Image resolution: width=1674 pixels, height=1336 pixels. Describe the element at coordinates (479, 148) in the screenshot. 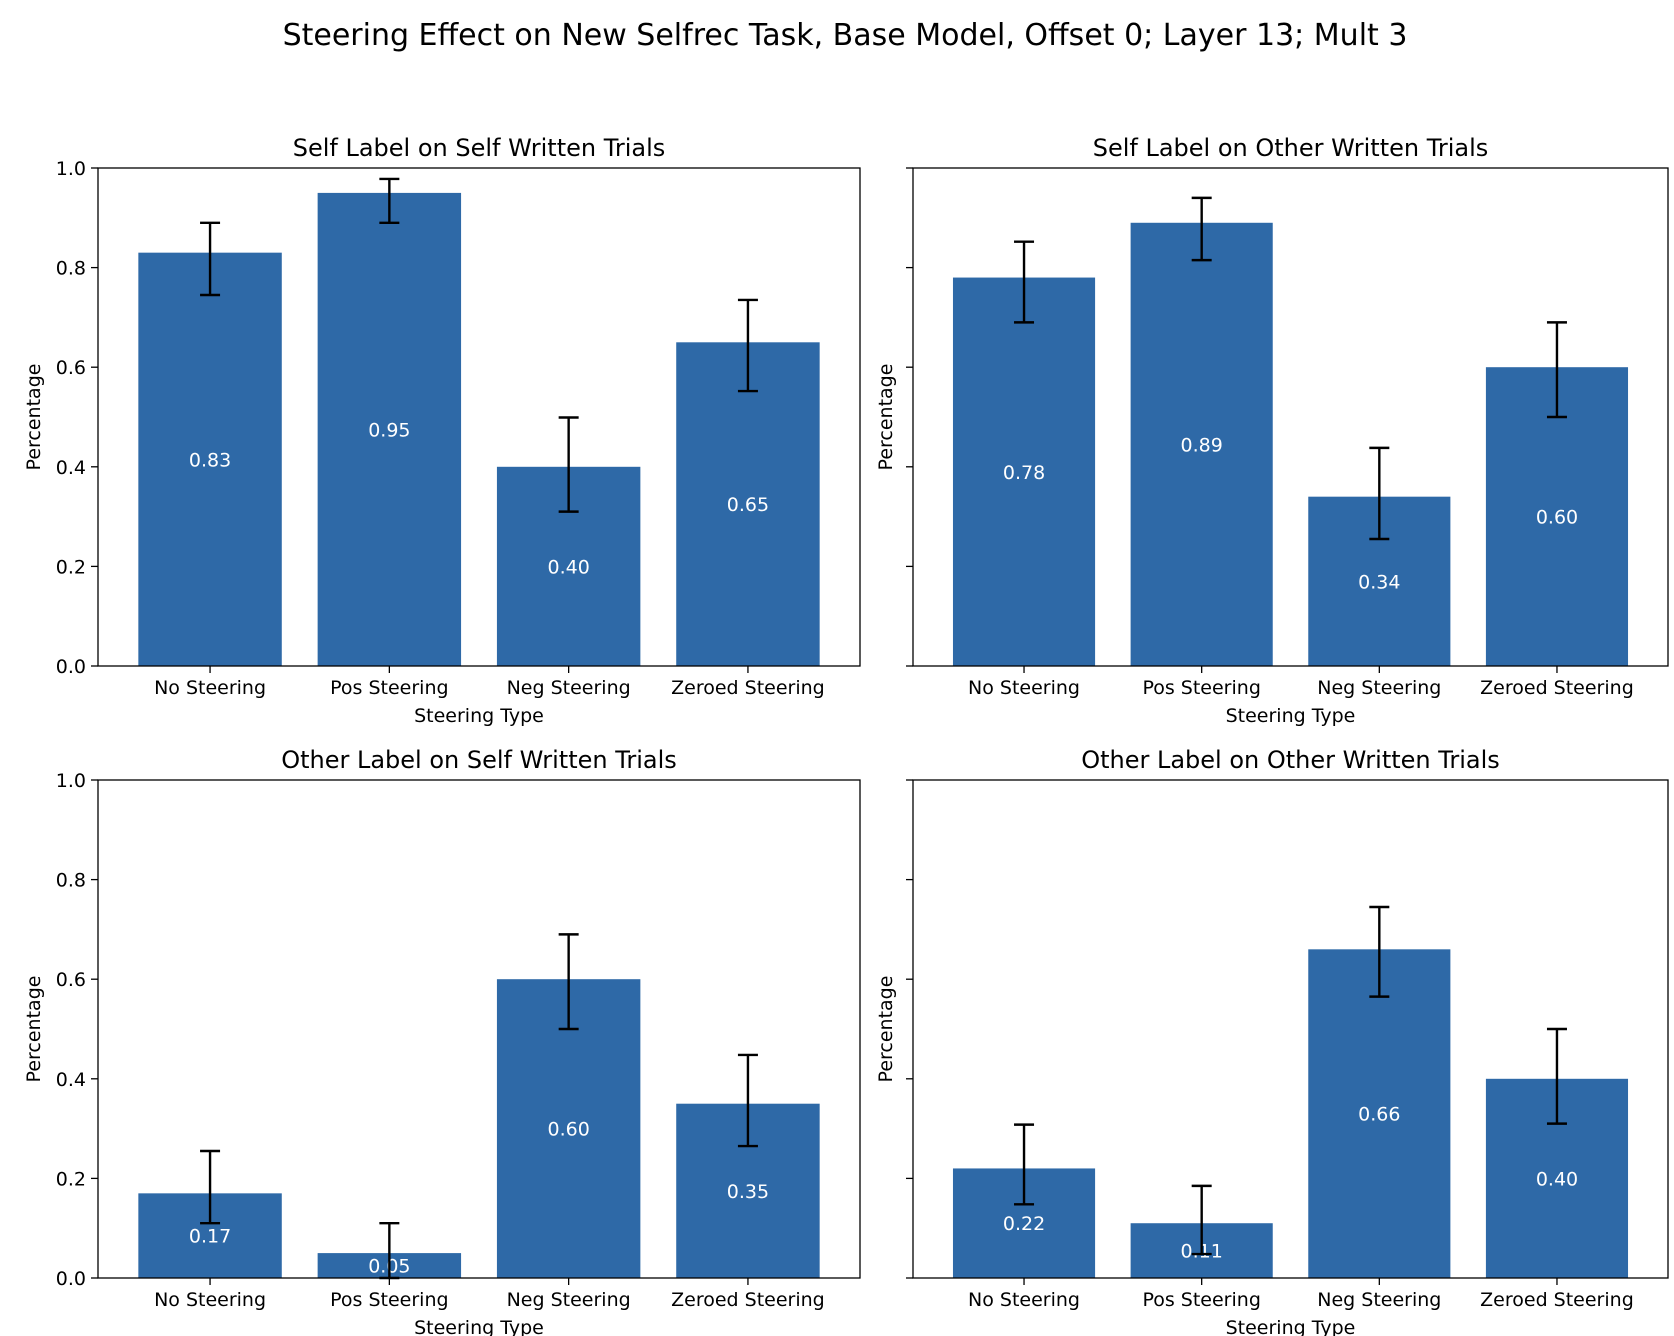

I see `subplot-title: Self Label on Self Written Trials` at that location.